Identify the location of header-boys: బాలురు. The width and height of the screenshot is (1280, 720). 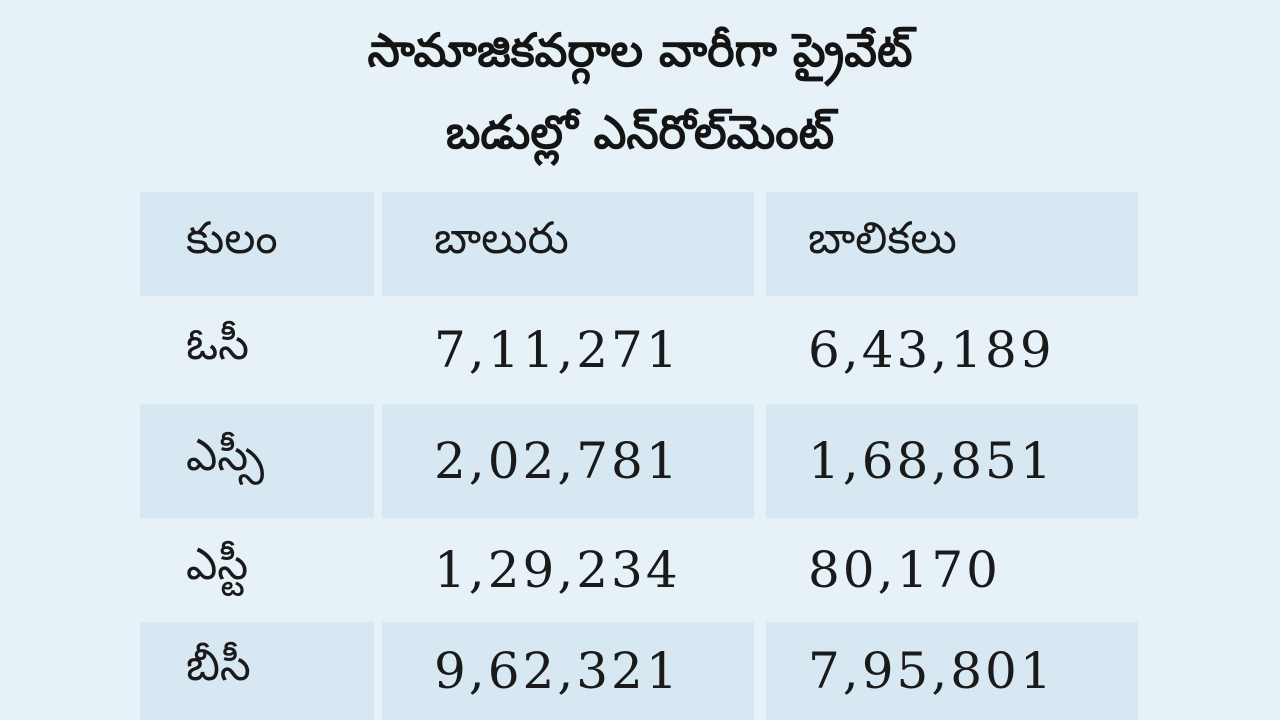
(568, 244).